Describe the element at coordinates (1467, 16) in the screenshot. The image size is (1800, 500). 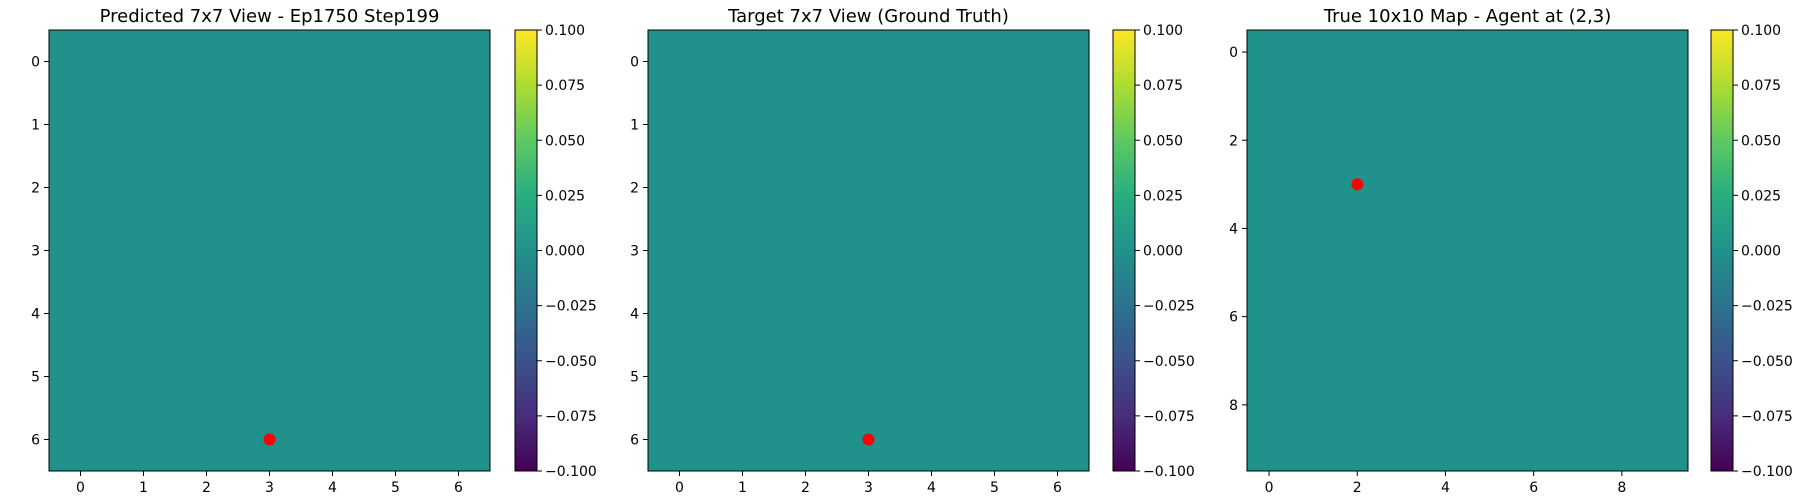
I see `chart-title: True 10x10 Map - Agent at (2,3)` at that location.